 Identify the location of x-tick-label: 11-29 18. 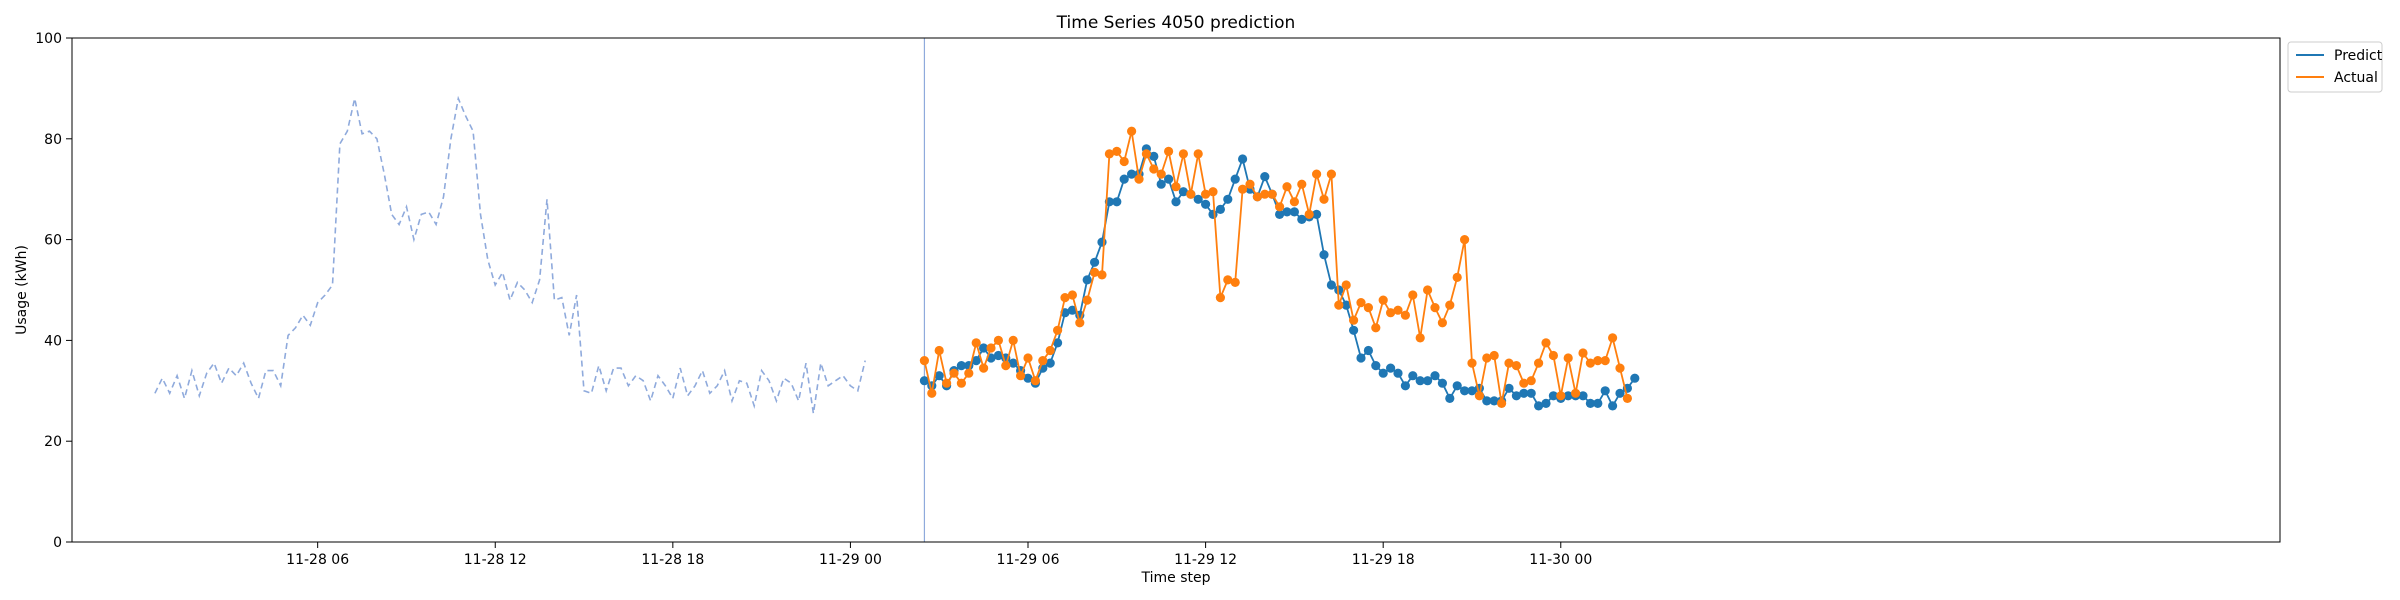
(1383, 560).